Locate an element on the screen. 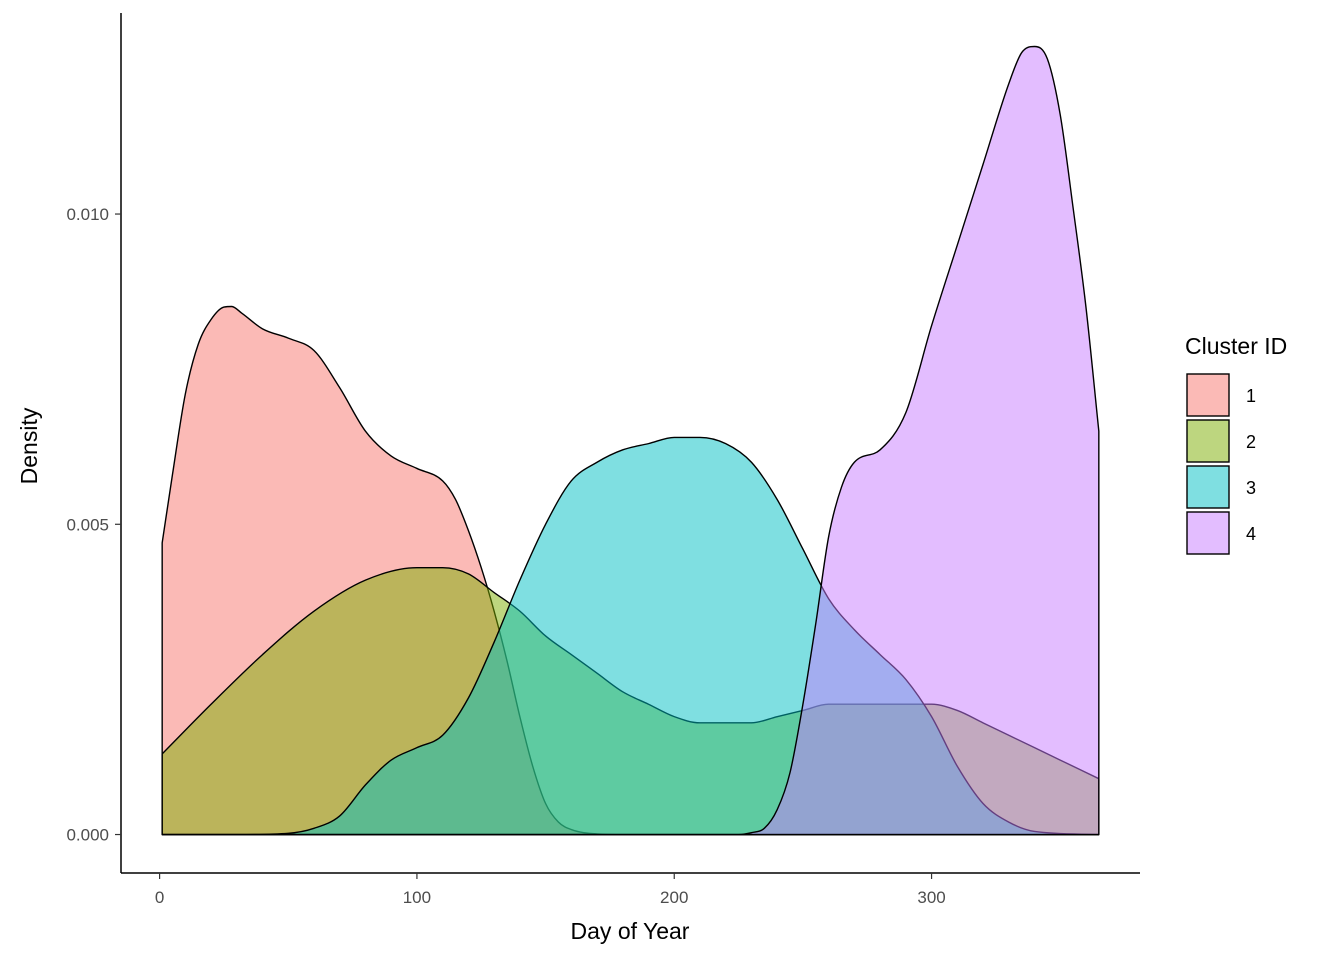 Image resolution: width=1344 pixels, height=960 pixels. y-tick-label: 0.000 is located at coordinates (87, 835).